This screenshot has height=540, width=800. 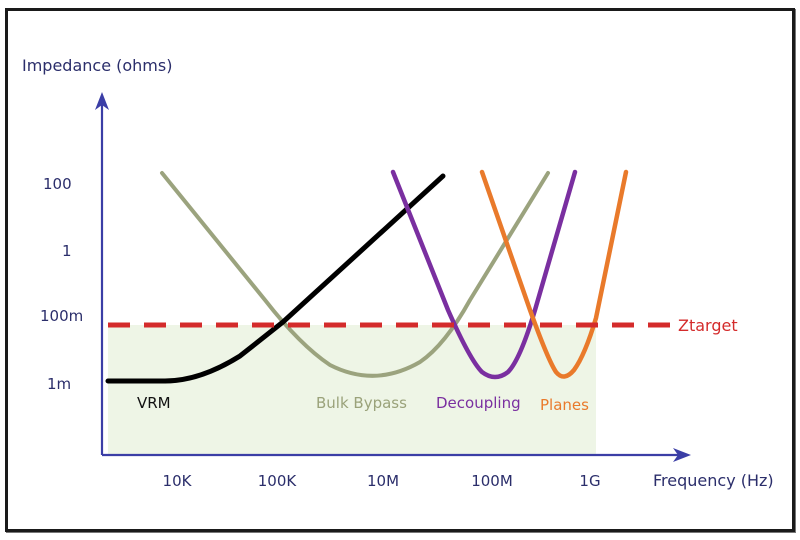 What do you see at coordinates (478, 403) in the screenshot?
I see `series-label-decoupling: Decoupling` at bounding box center [478, 403].